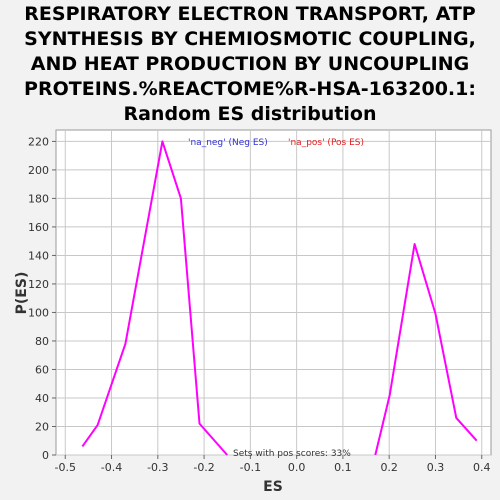 The height and width of the screenshot is (500, 500). I want to click on annotation-pos-scores: Sets with pos scores: 33%, so click(292, 454).